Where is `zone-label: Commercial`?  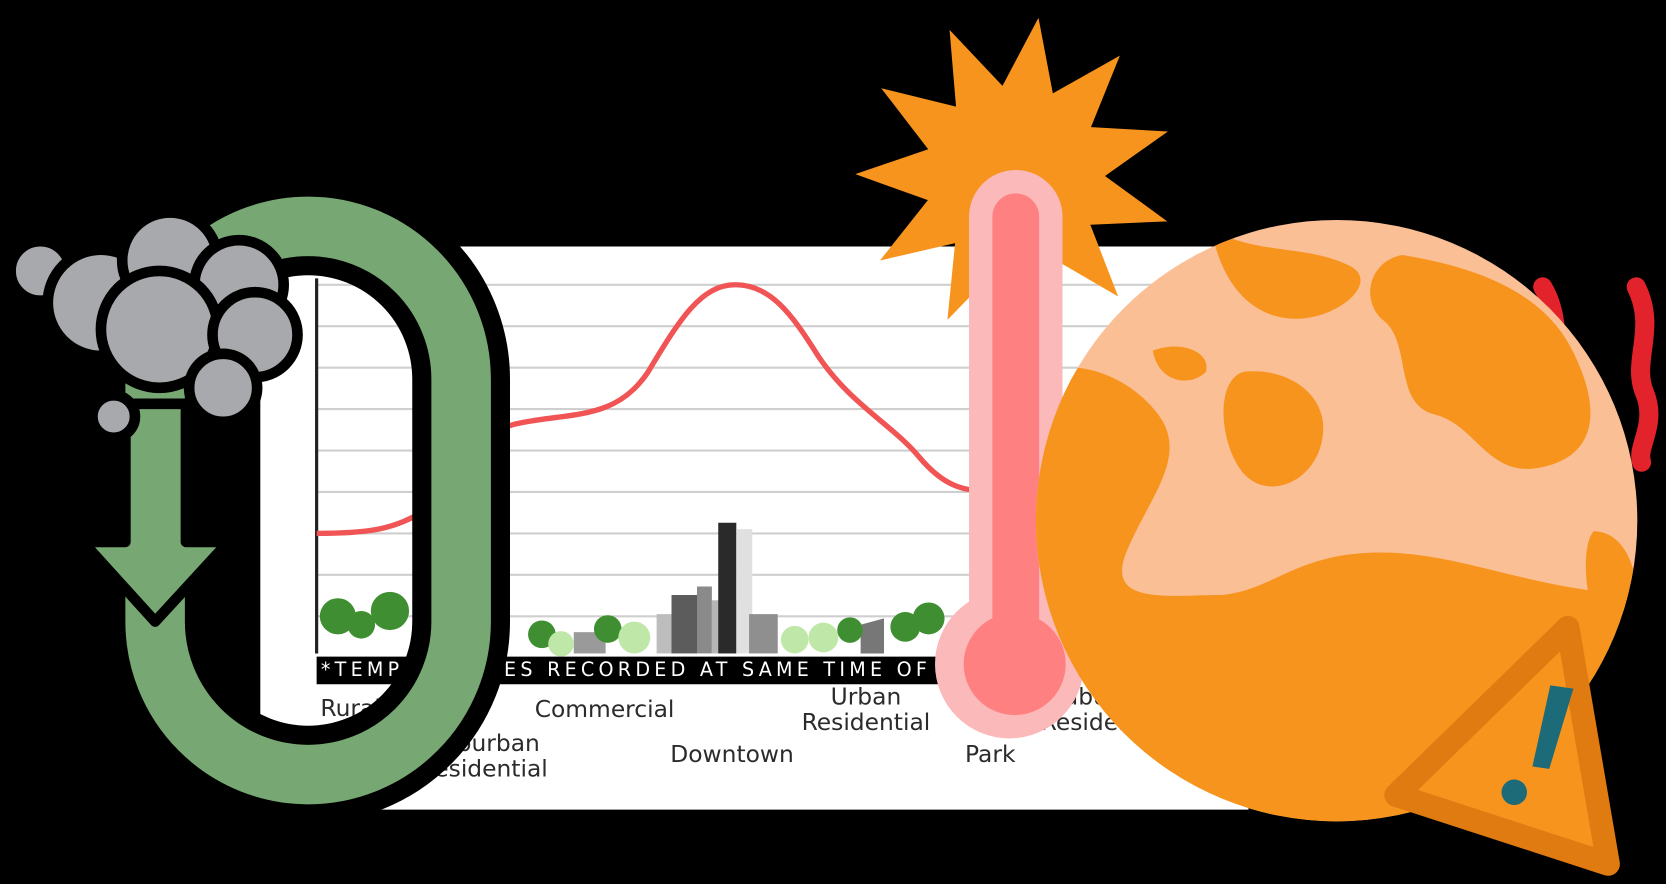
zone-label: Commercial is located at coordinates (605, 709).